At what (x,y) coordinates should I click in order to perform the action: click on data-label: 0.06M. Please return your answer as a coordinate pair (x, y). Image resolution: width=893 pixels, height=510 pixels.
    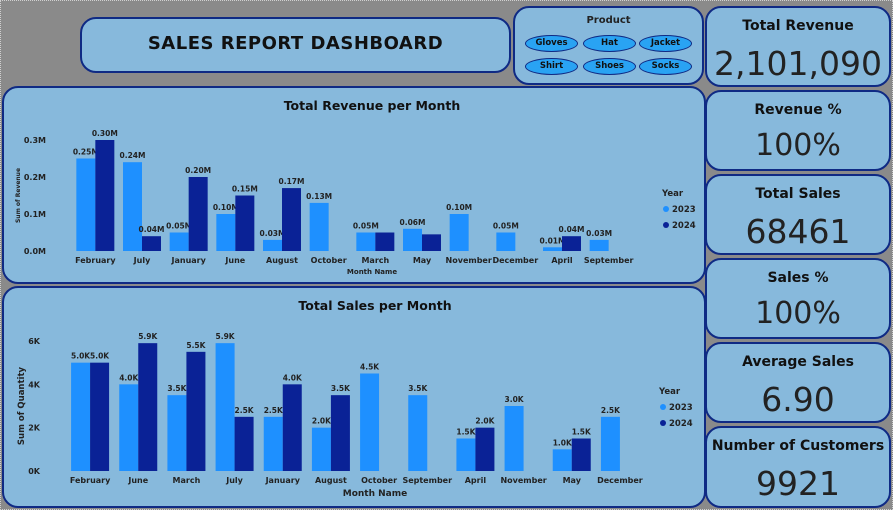
    Looking at the image, I should click on (413, 222).